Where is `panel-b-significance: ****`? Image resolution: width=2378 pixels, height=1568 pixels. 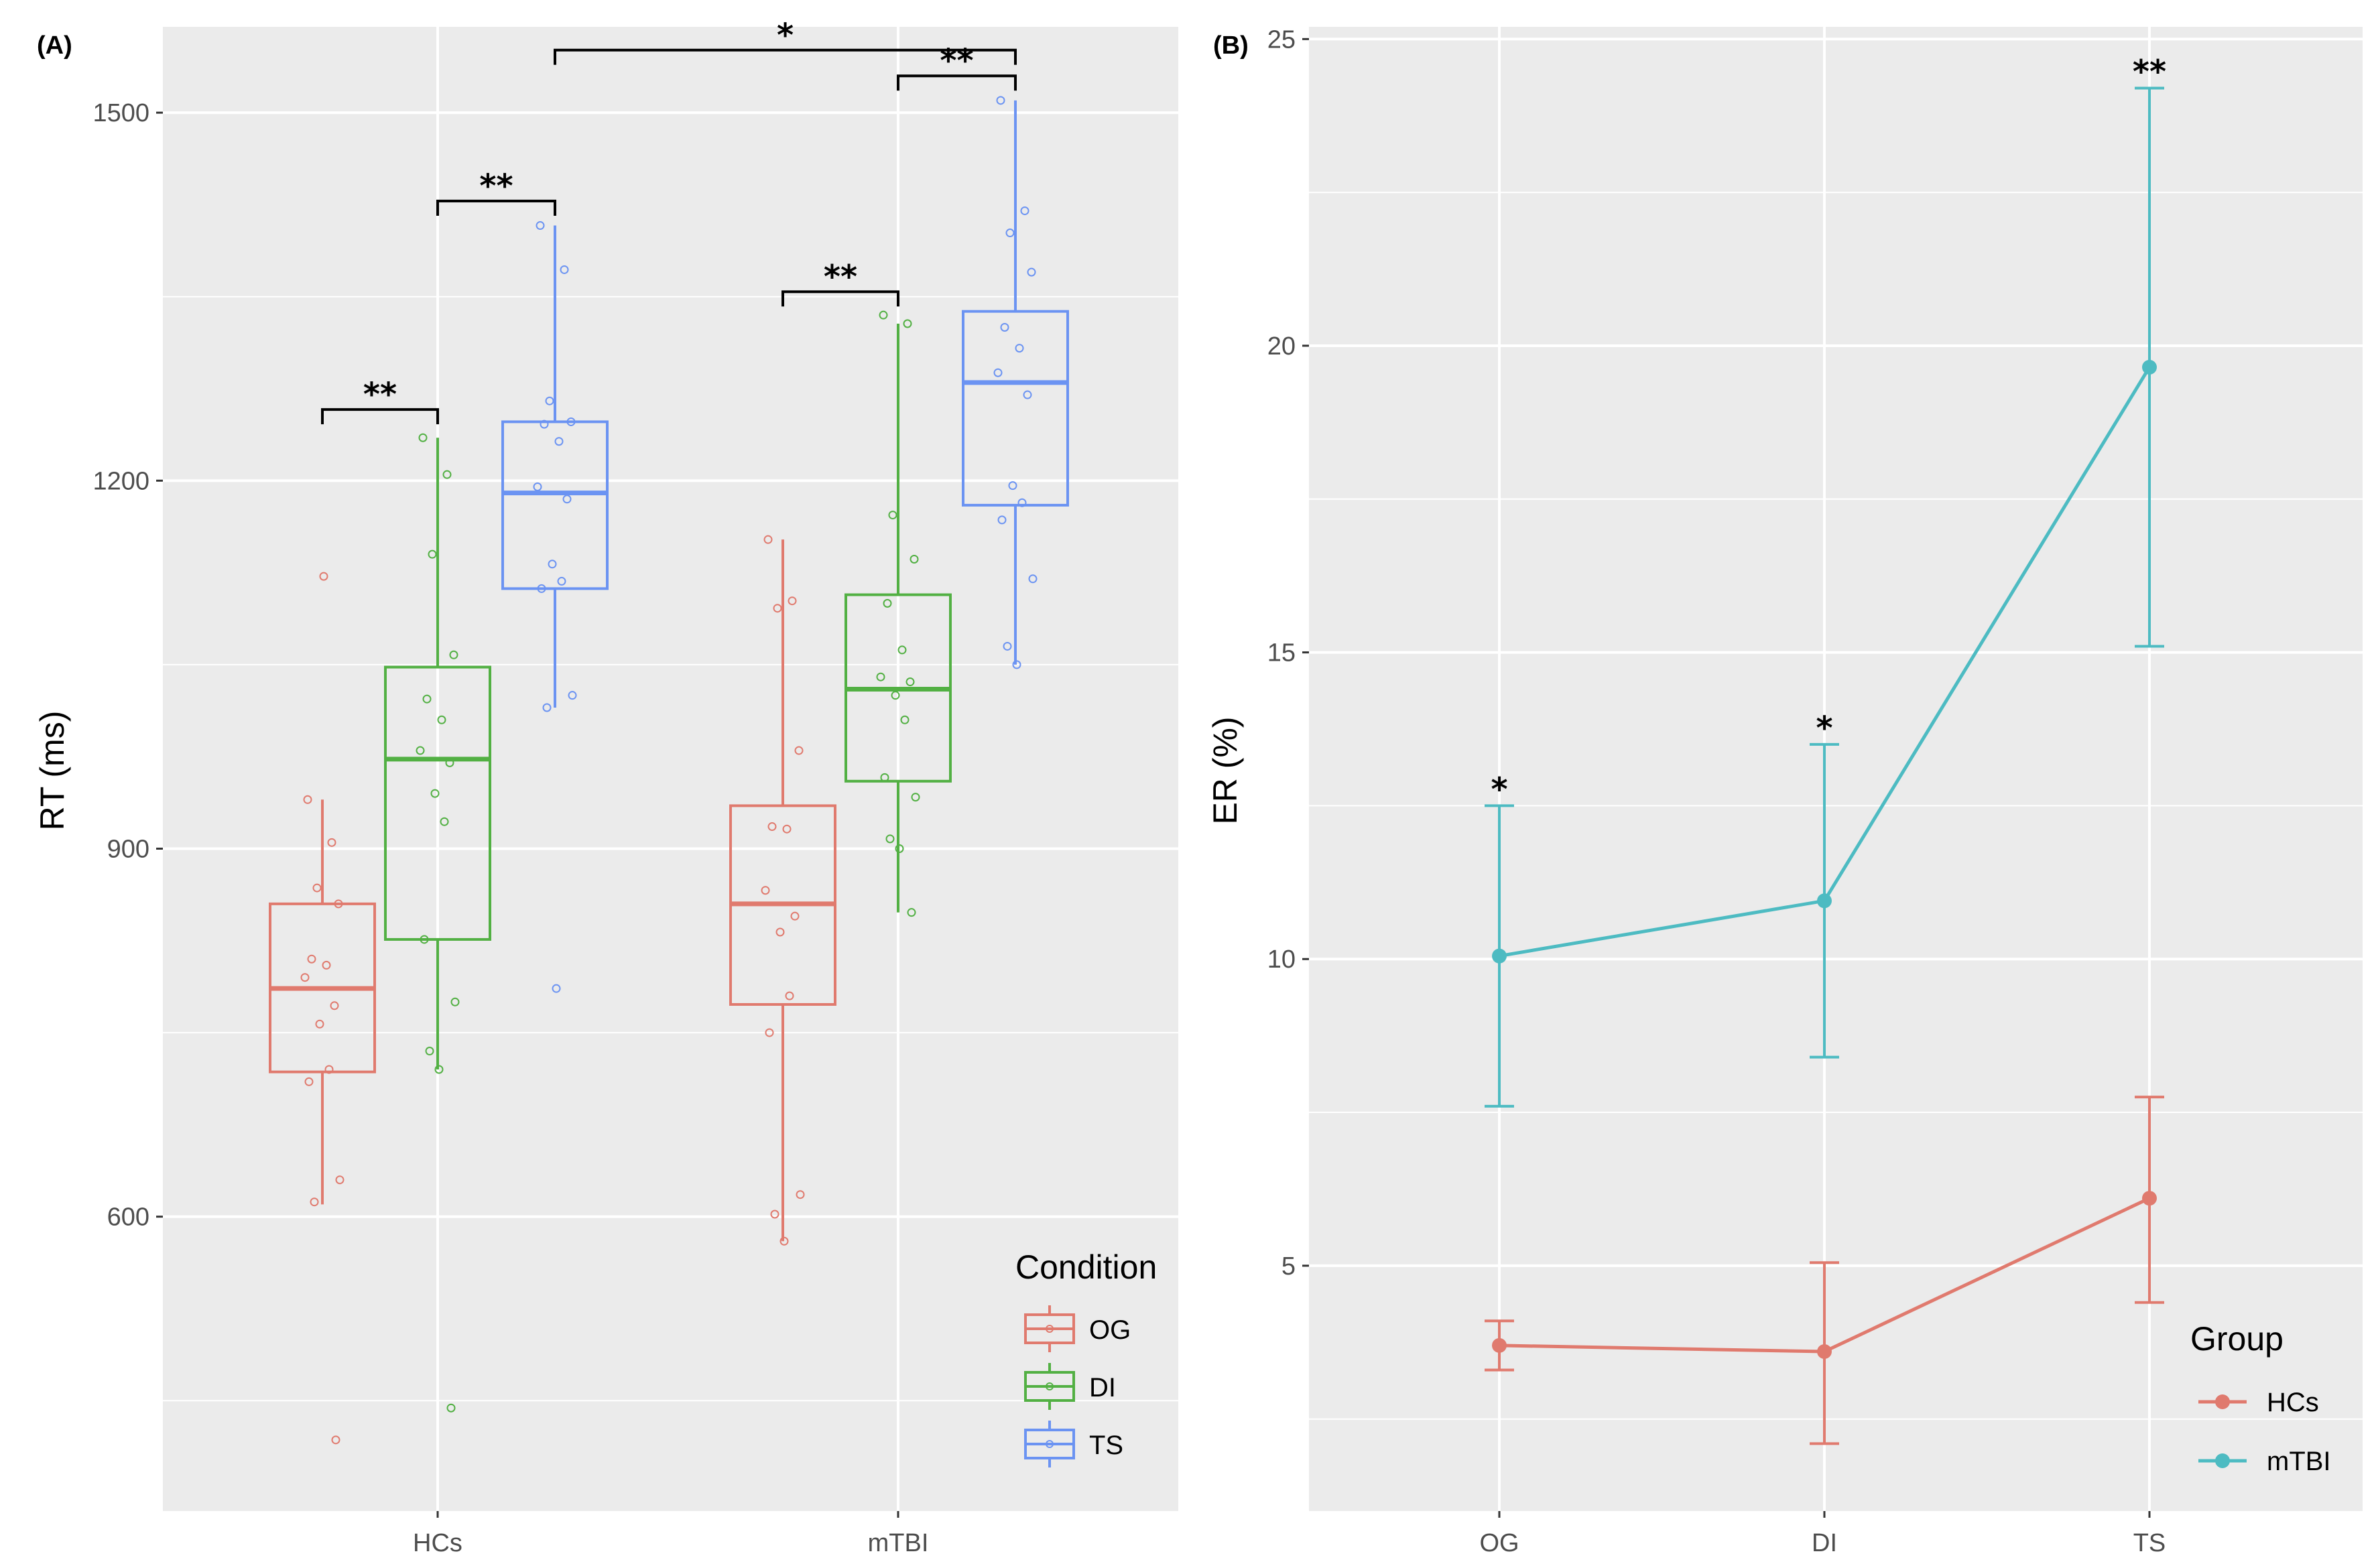
panel-b-significance: **** is located at coordinates (1828, 431).